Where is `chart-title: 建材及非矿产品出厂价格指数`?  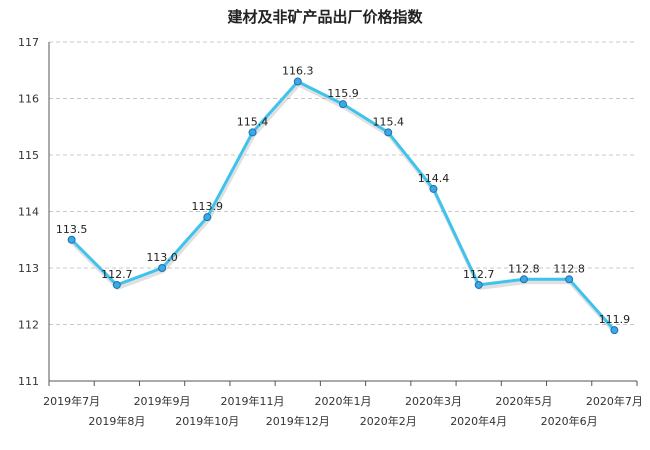 chart-title: 建材及非矿产品出厂价格指数 is located at coordinates (325, 17).